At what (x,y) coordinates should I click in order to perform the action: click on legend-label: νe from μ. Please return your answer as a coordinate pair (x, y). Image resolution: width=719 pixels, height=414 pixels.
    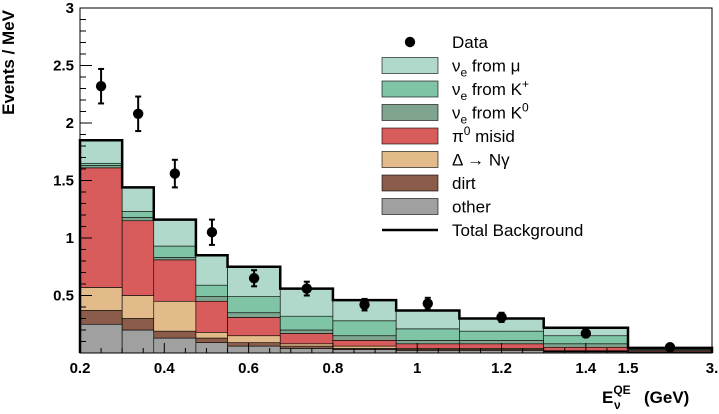
    Looking at the image, I should click on (486, 68).